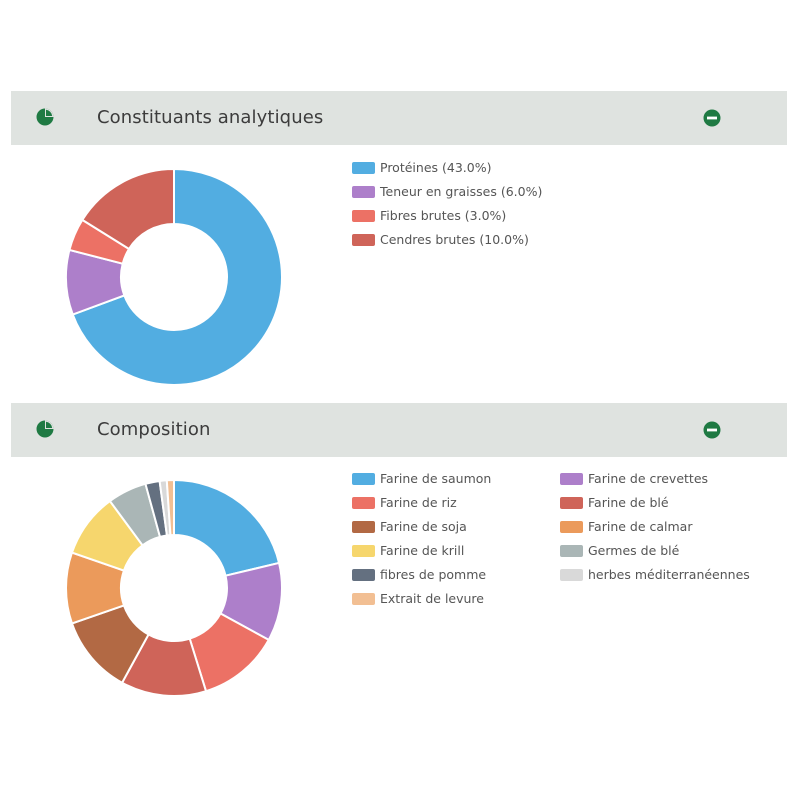 The height and width of the screenshot is (800, 800). Describe the element at coordinates (174, 587) in the screenshot. I see `composition-donut-chart` at that location.